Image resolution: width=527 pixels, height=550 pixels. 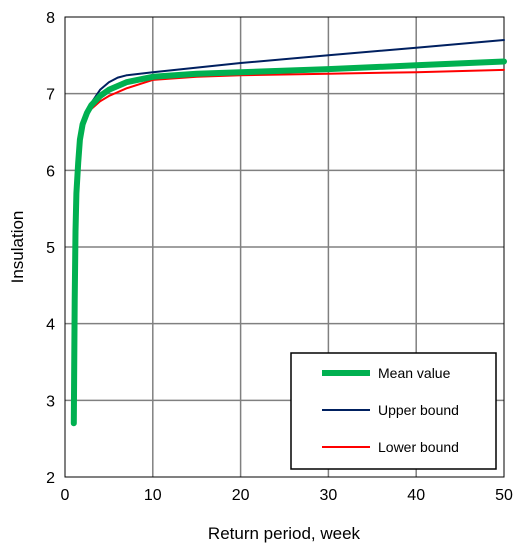 I want to click on y-tick-label: 3, so click(x=50, y=401).